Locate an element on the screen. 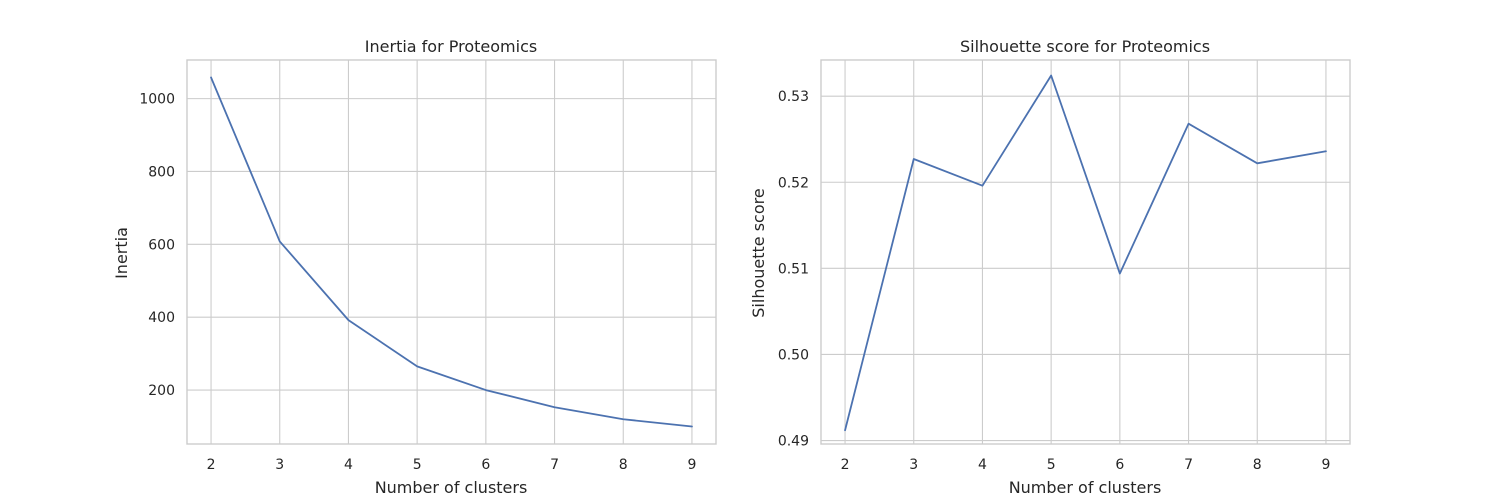 The height and width of the screenshot is (500, 1500). inertia-x-tick-label: 3 is located at coordinates (279, 465).